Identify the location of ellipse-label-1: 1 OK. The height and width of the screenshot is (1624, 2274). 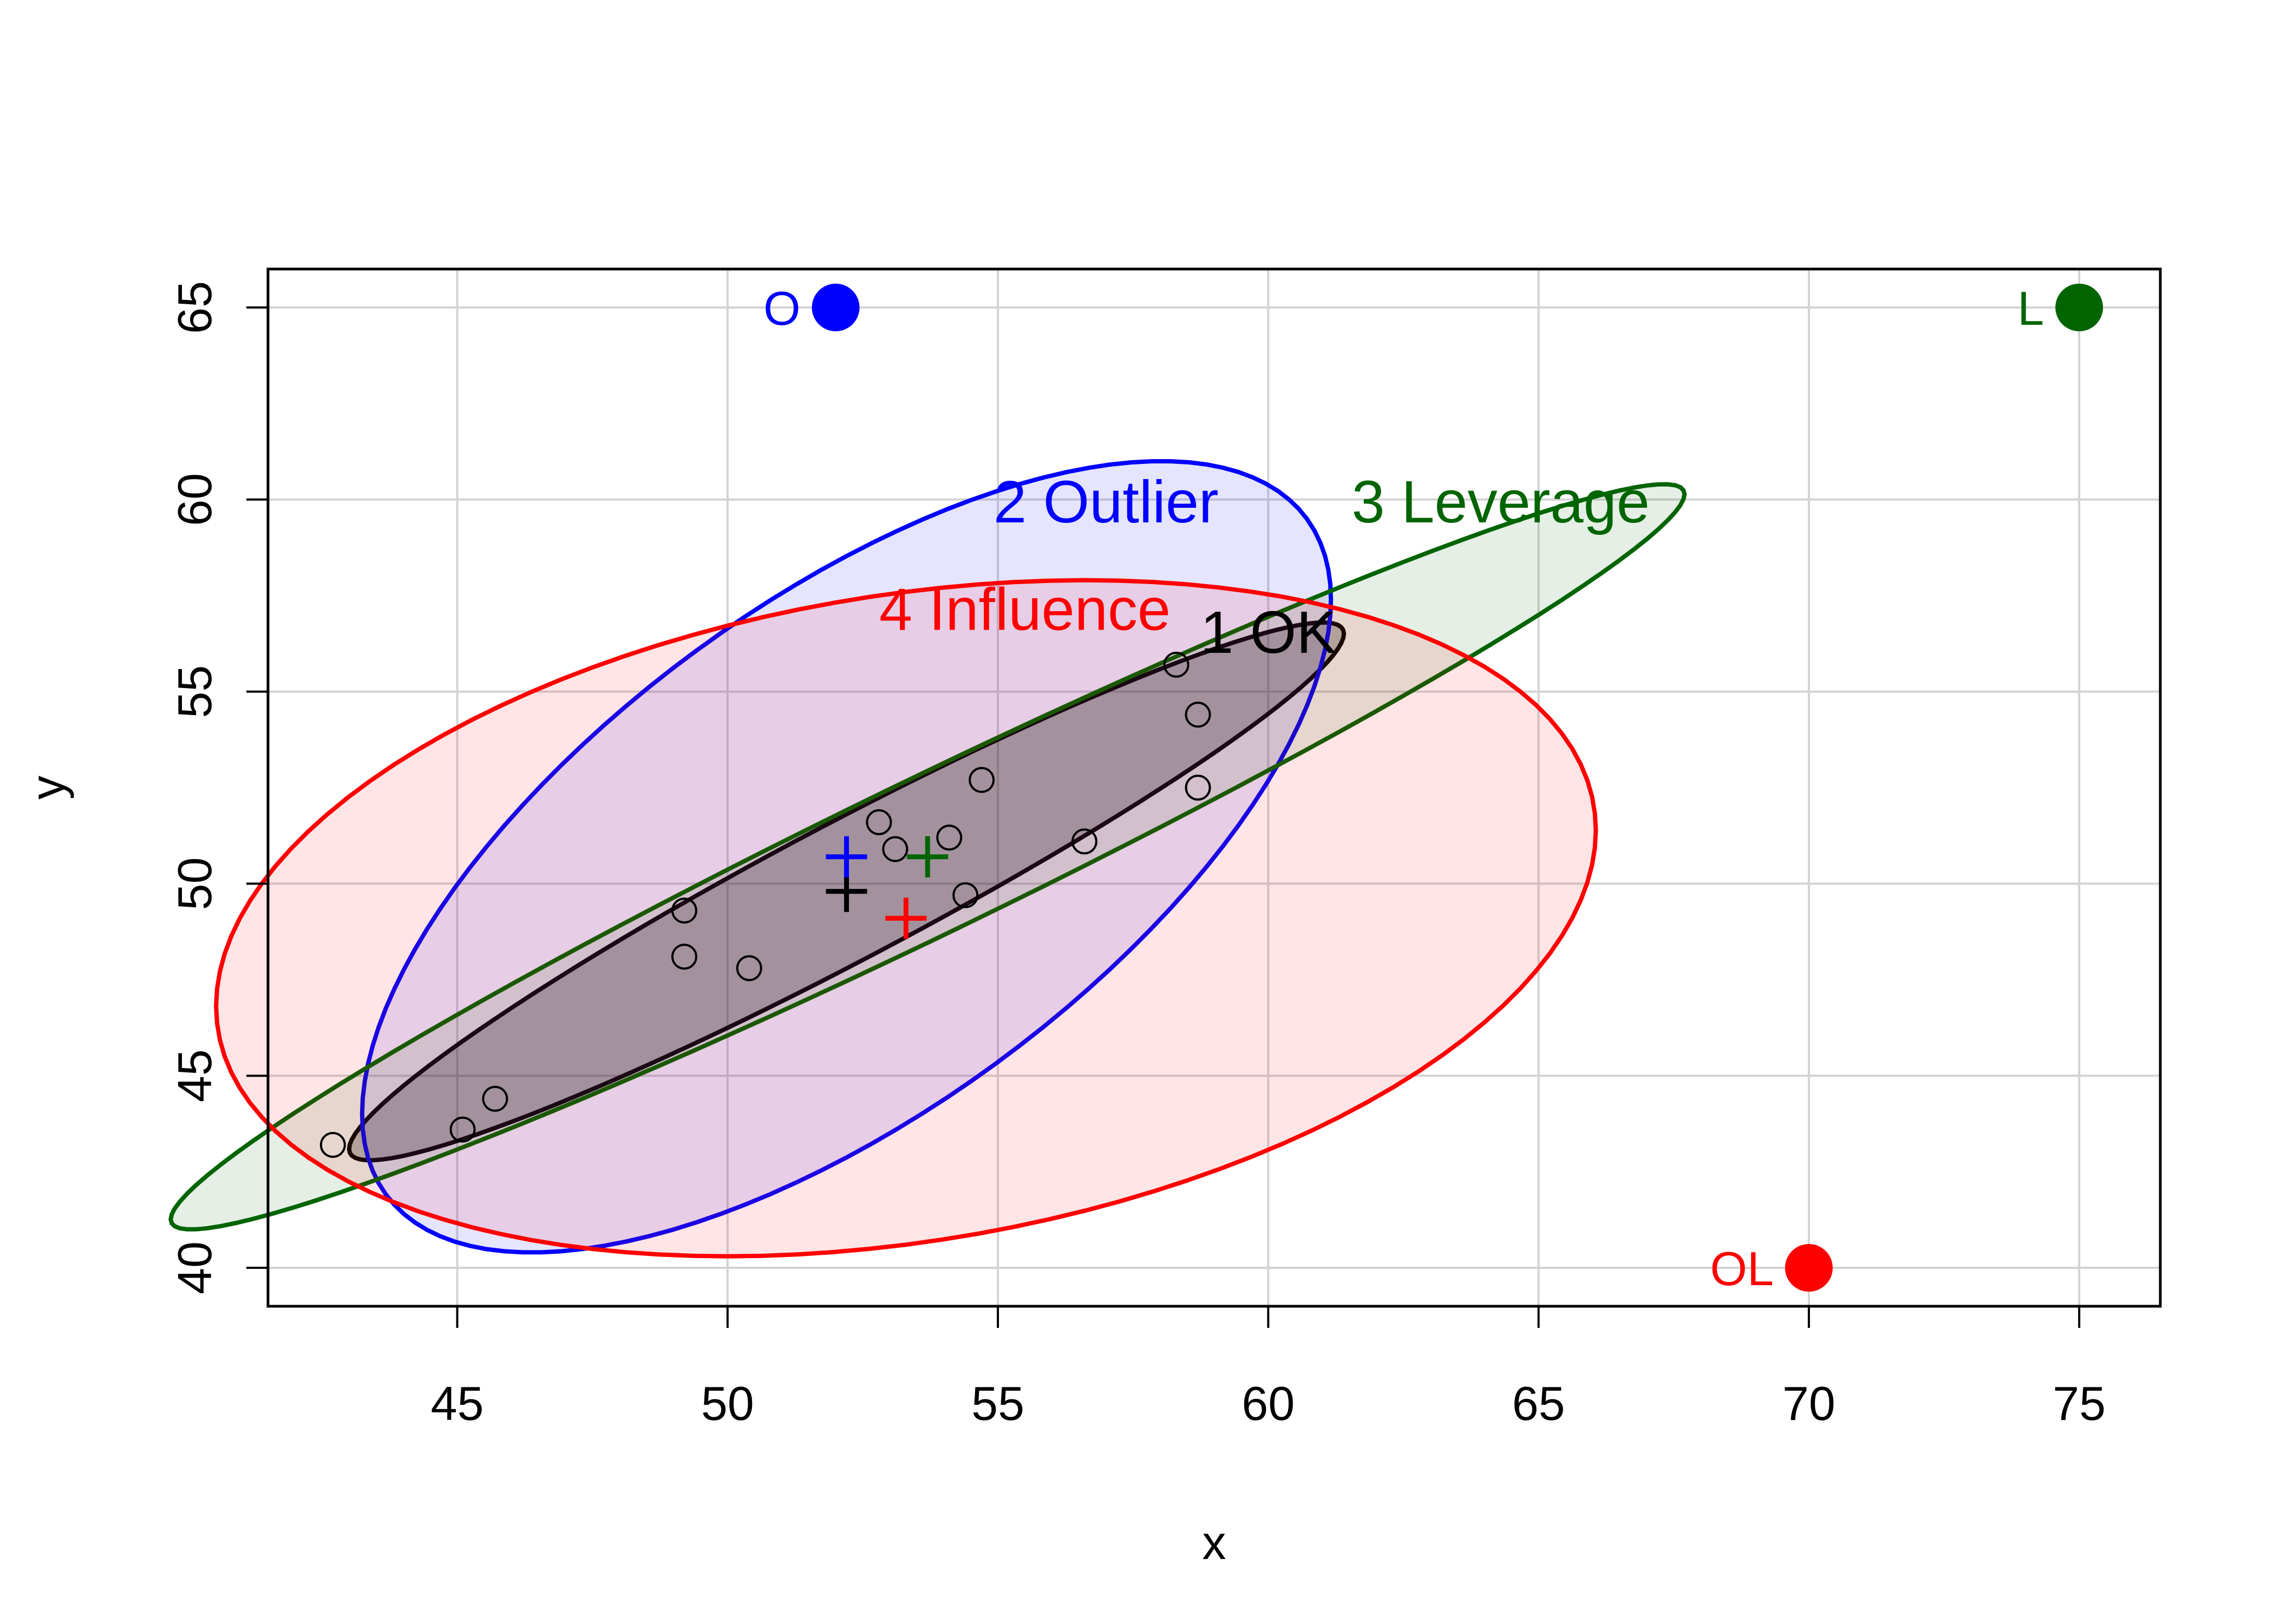
(1268, 632).